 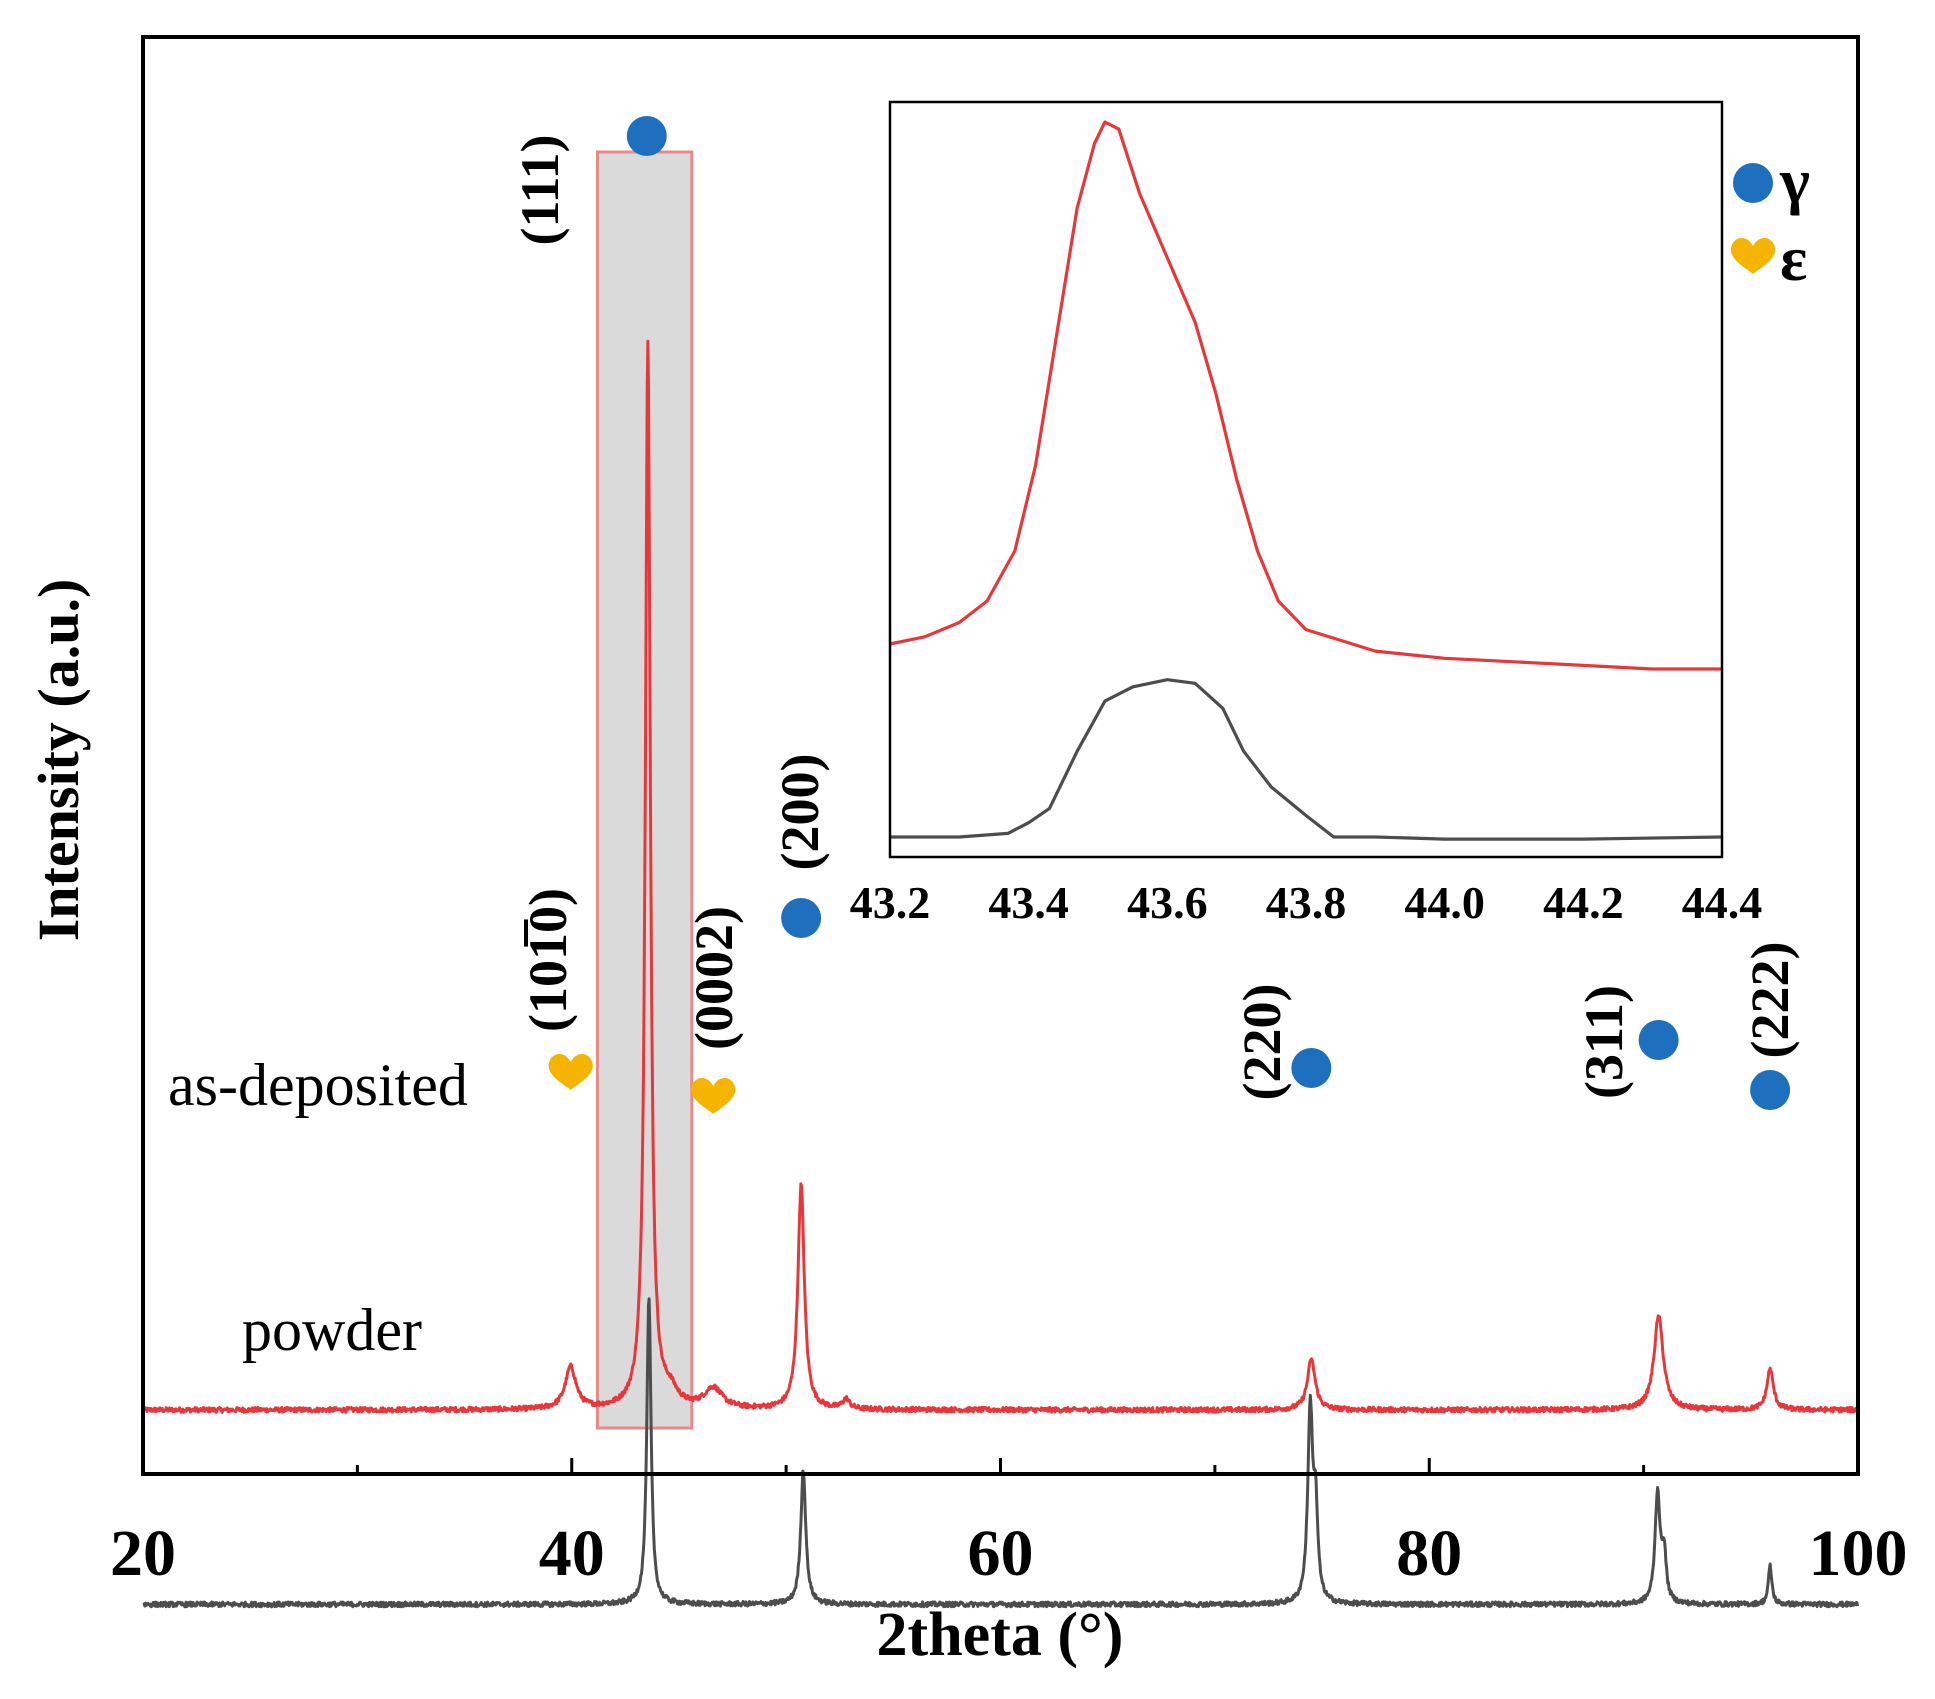 What do you see at coordinates (143, 1553) in the screenshot?
I see `x-tick-label: 20` at bounding box center [143, 1553].